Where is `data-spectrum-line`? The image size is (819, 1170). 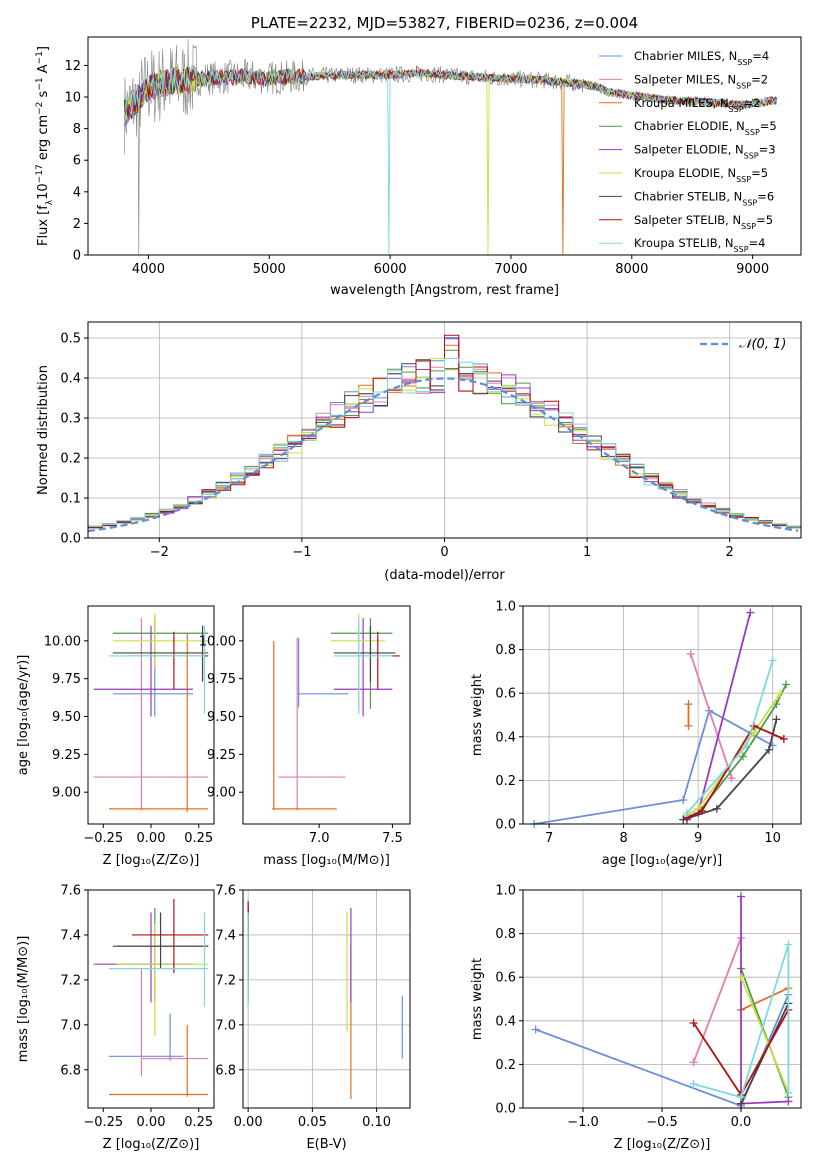
data-spectrum-line is located at coordinates (451, 147).